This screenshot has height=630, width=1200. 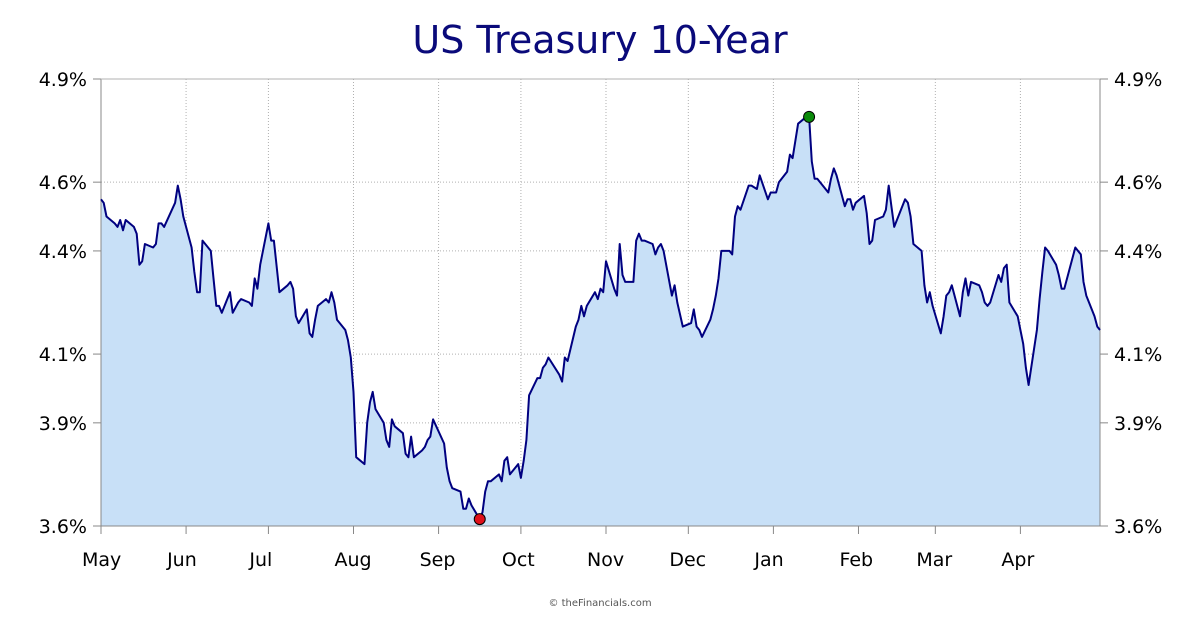 I want to click on y-tick-label-left: 4.4%, so click(x=63, y=252).